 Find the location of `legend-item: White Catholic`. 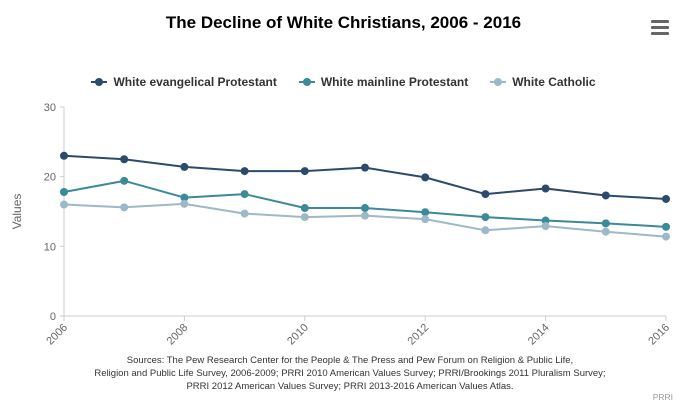

legend-item: White Catholic is located at coordinates (543, 82).